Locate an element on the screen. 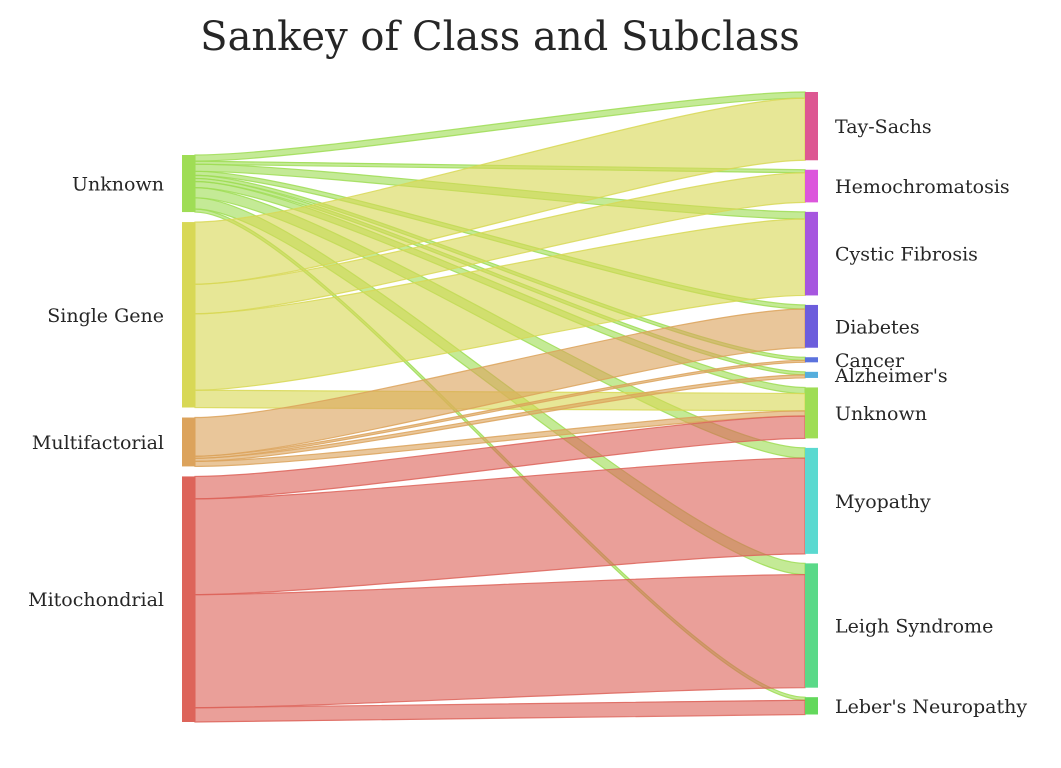 The height and width of the screenshot is (768, 1061). link-multifactorial-to-diabetes is located at coordinates (500, 382).